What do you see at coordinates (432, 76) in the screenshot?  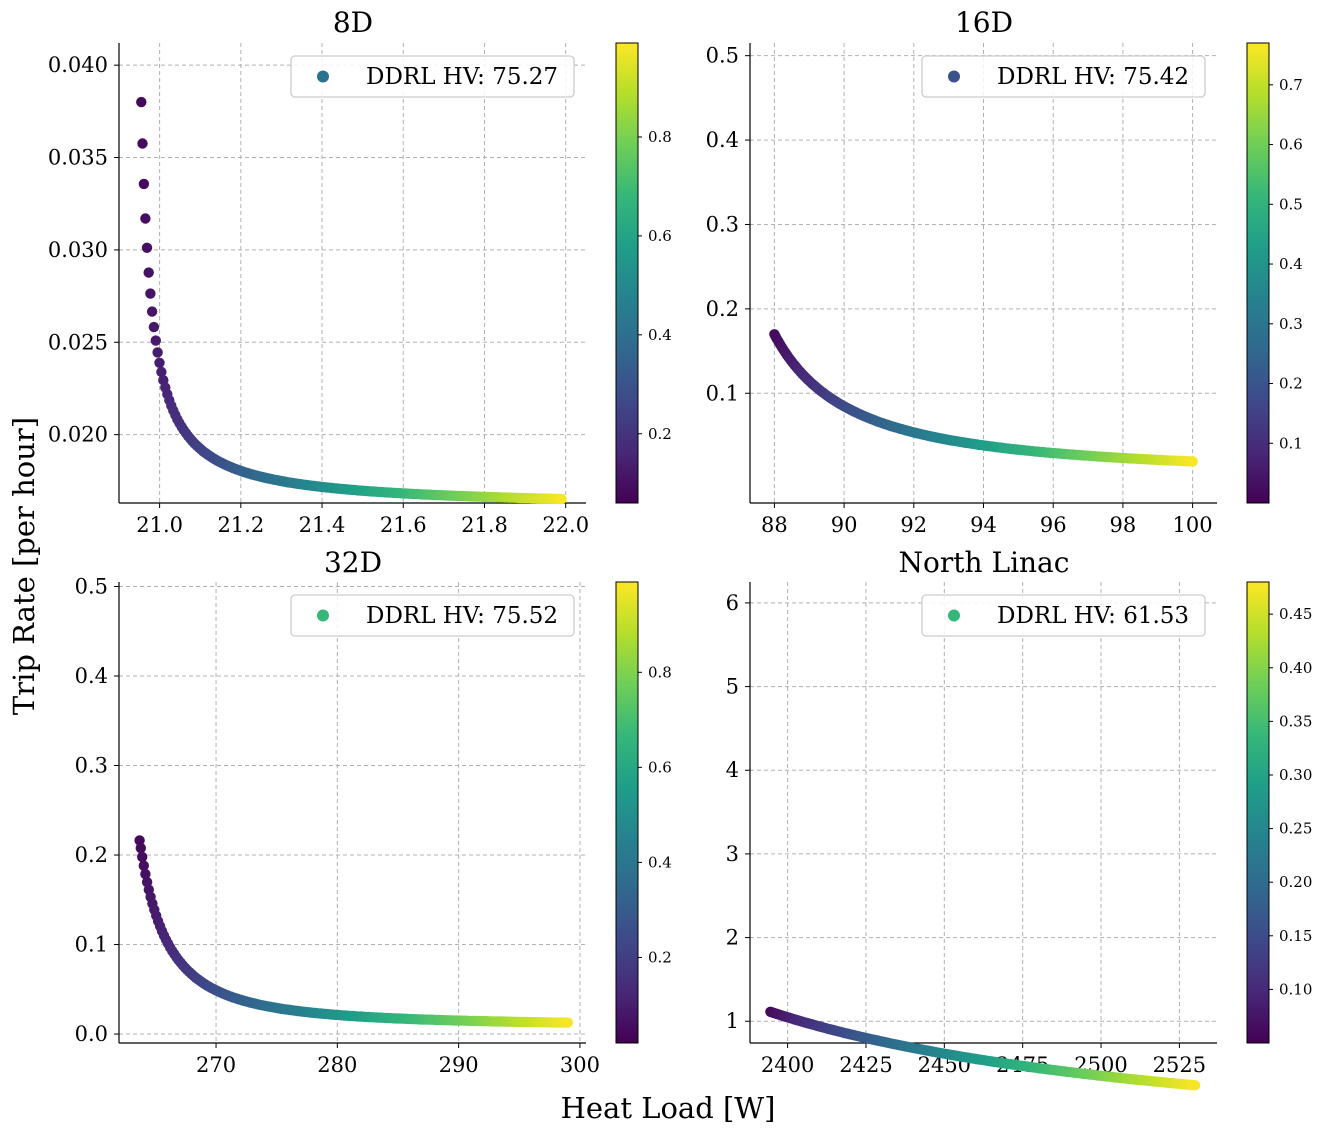 I see `legend: DDRL HV: 75.27` at bounding box center [432, 76].